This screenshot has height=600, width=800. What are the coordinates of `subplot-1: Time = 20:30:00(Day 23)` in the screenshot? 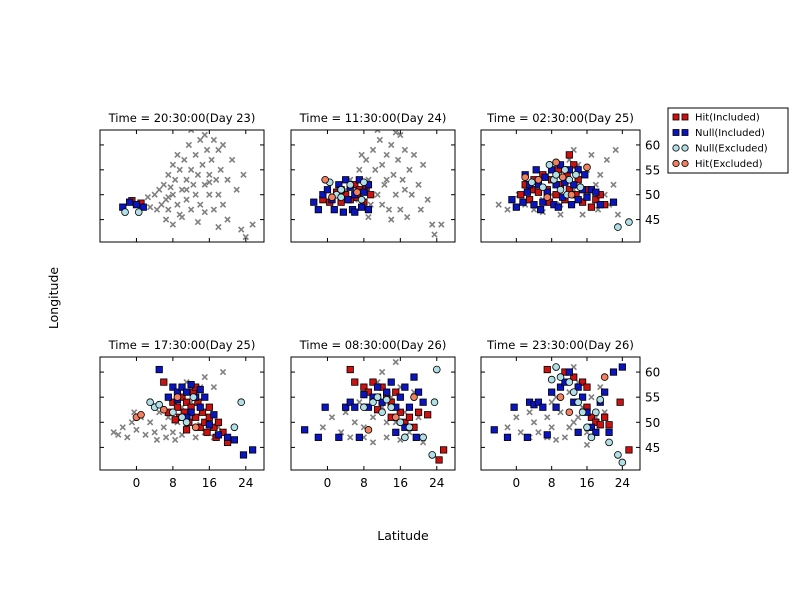 It's located at (182, 177).